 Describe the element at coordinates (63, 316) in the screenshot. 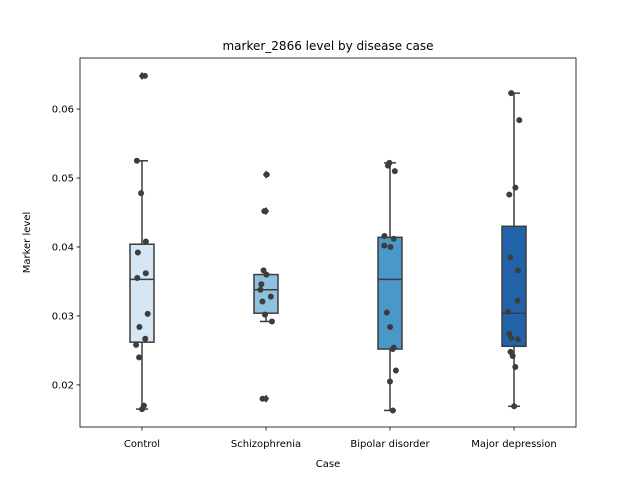

I see `y-tick-label: 0.03` at that location.